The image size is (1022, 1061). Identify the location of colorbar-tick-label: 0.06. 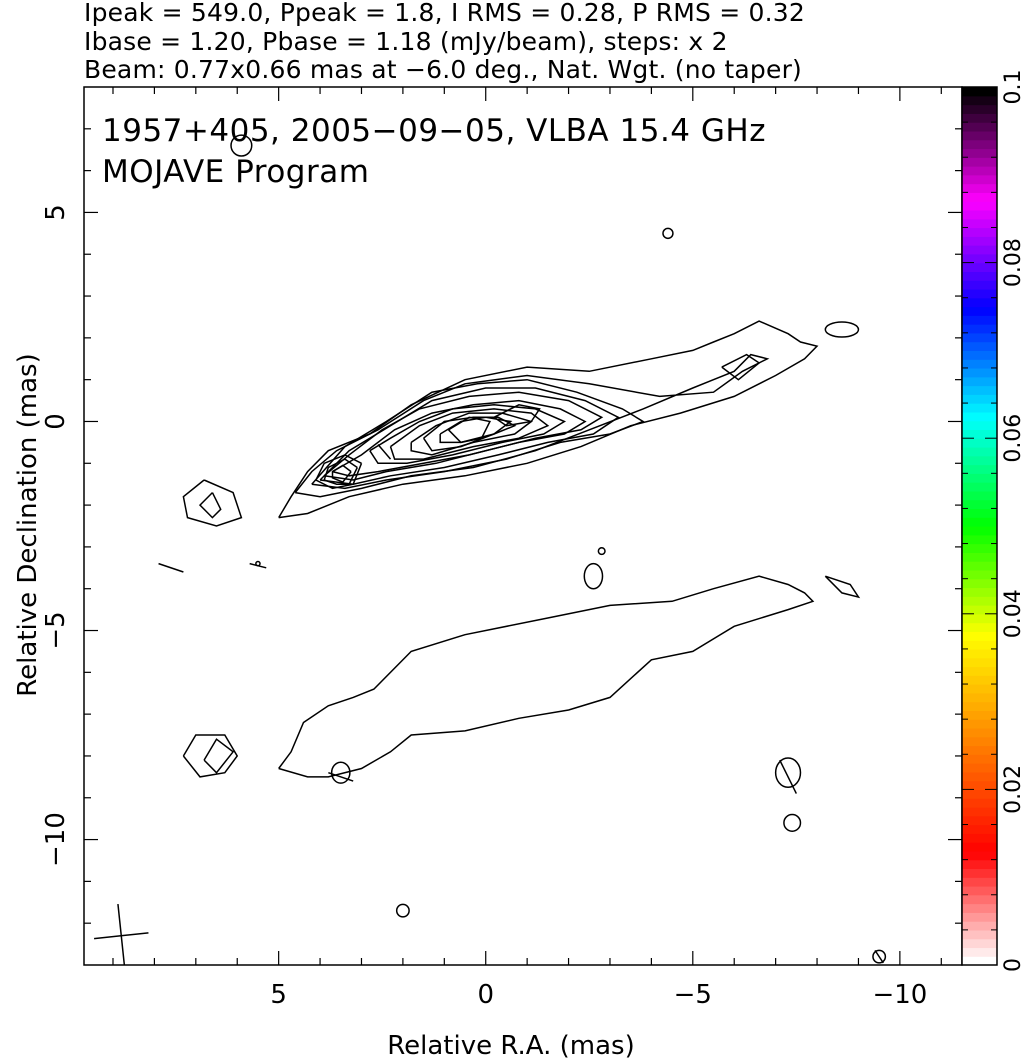
(1011, 438).